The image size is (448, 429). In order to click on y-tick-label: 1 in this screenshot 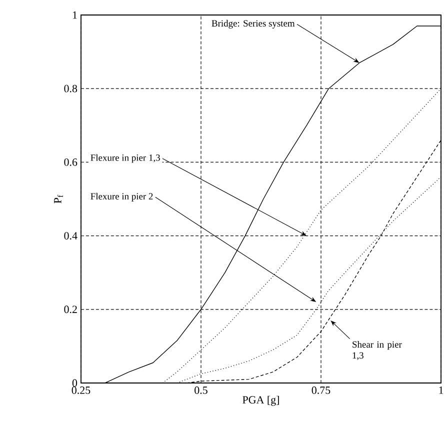, I will do `click(74, 15)`.